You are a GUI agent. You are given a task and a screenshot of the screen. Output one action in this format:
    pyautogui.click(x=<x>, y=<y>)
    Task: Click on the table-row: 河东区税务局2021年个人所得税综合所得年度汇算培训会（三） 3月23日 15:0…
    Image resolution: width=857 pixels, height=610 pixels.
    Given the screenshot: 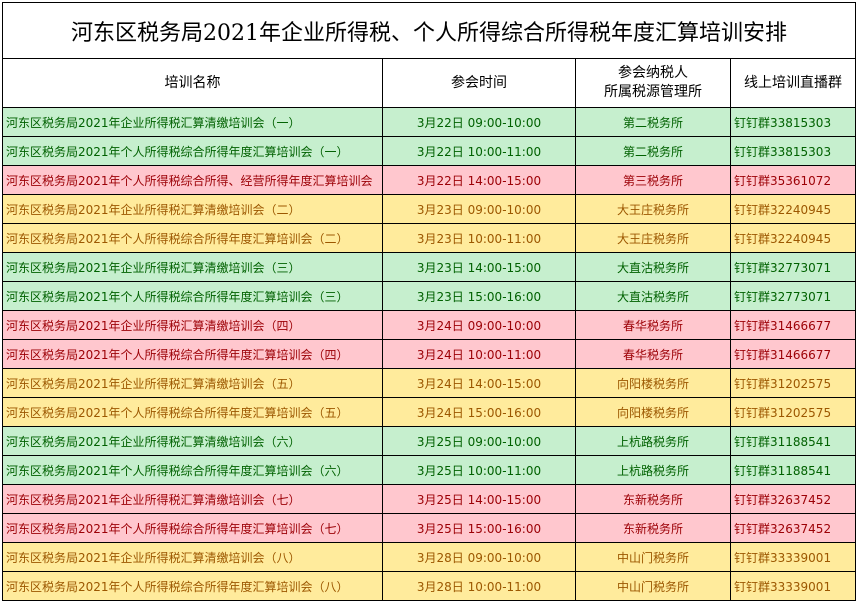 What is the action you would take?
    pyautogui.click(x=429, y=296)
    